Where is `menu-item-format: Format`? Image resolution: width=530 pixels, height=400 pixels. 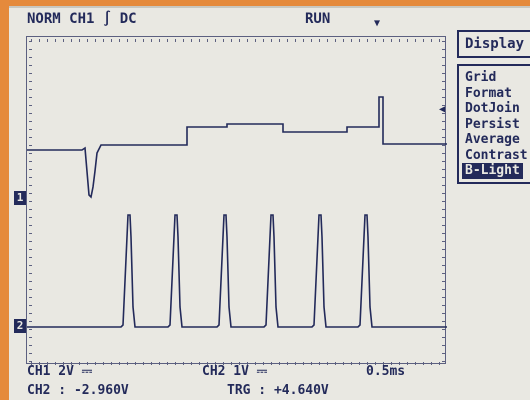
menu-item-format: Format is located at coordinates (488, 93).